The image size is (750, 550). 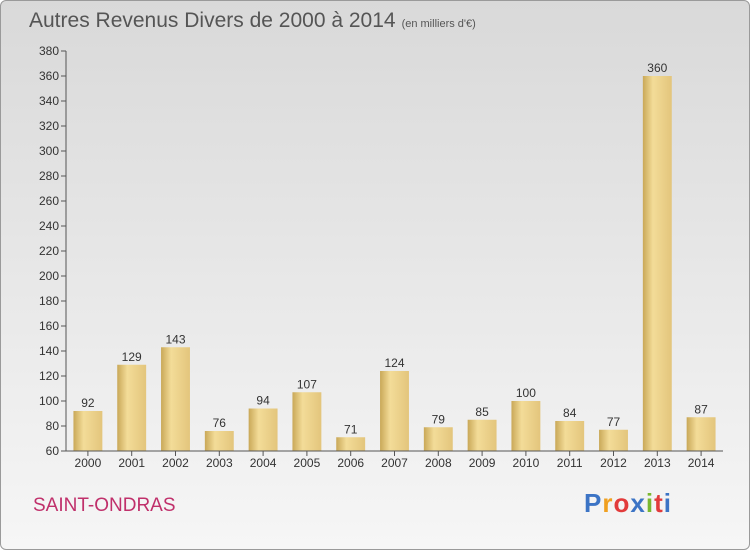 I want to click on logo-letter: o, so click(x=622, y=503).